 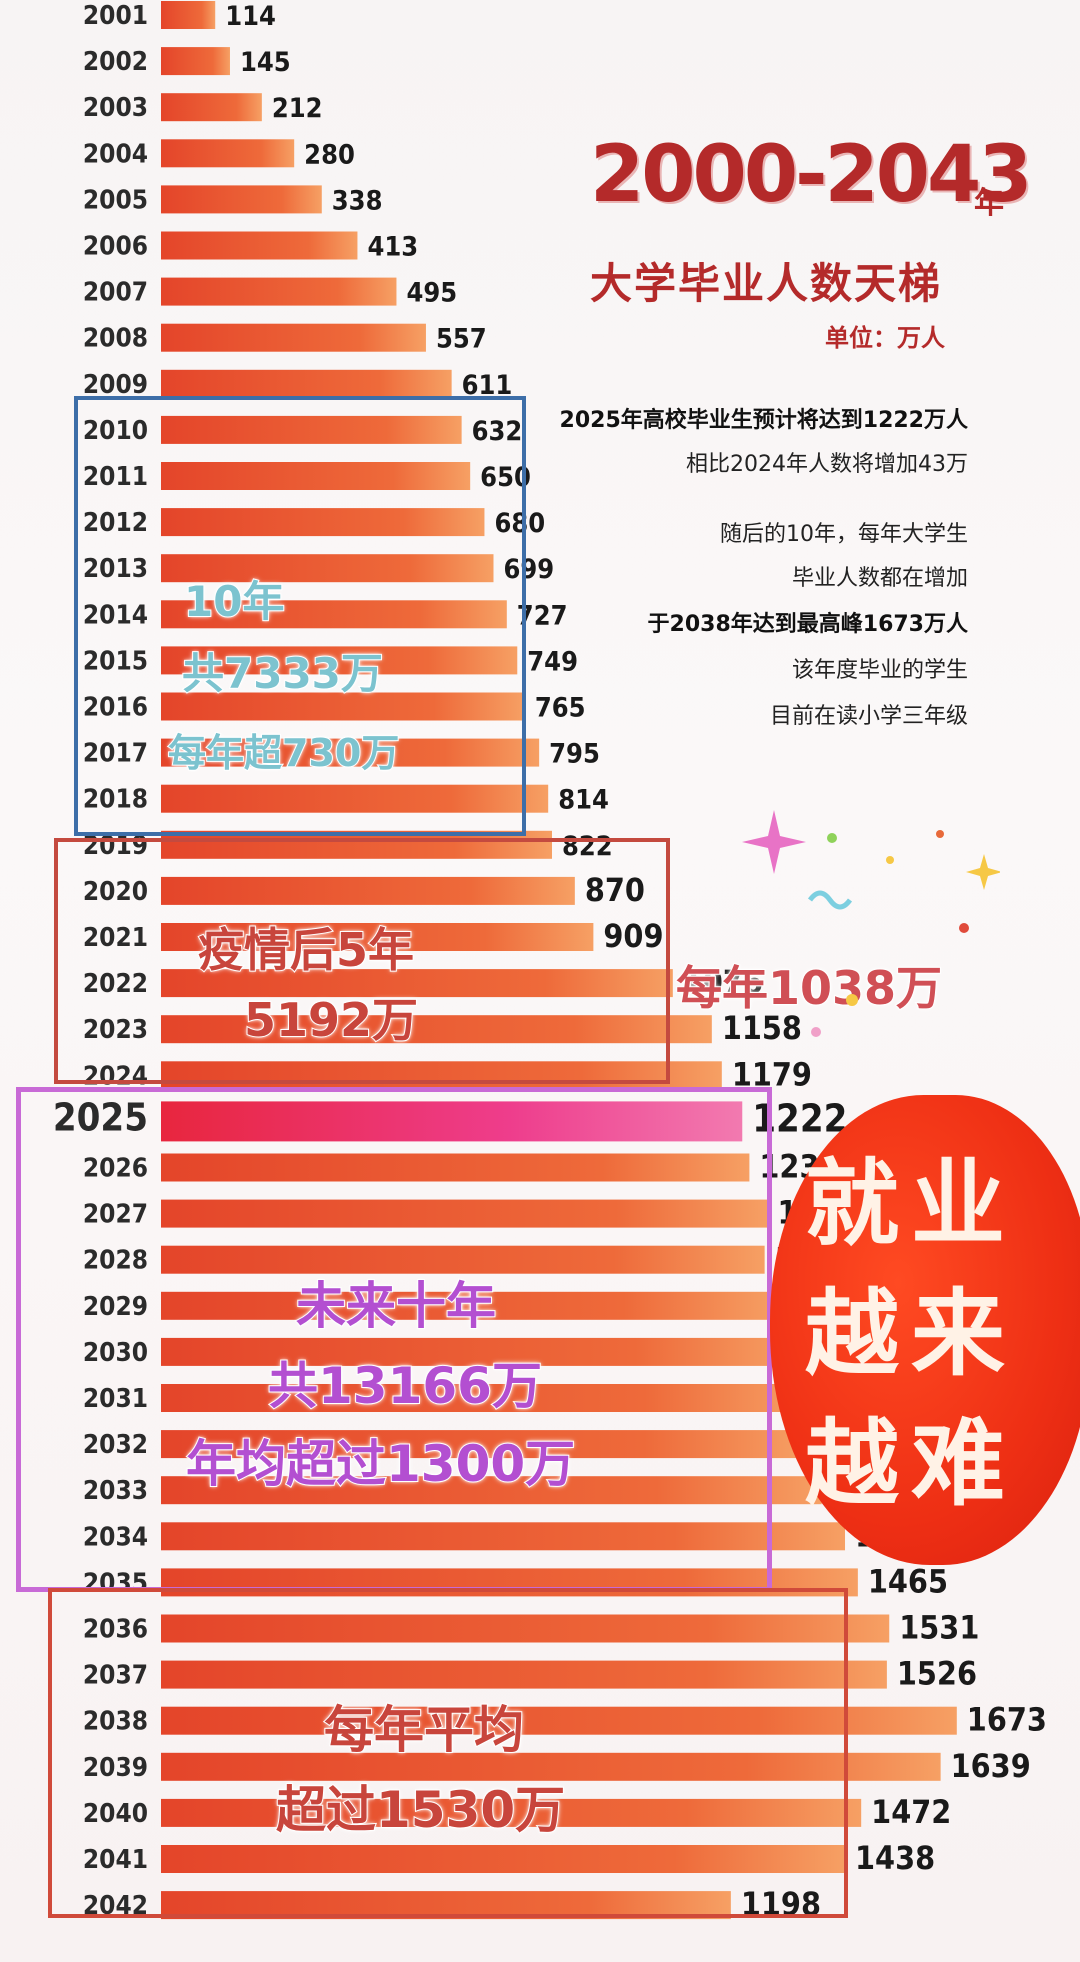 I want to click on slogan-char-1: 就, so click(x=858, y=1204).